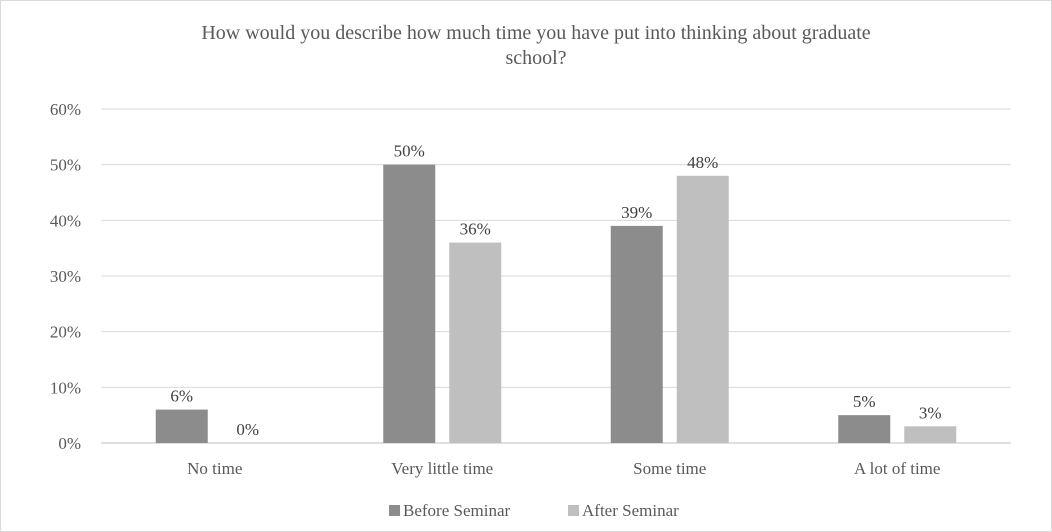 This screenshot has height=532, width=1052. What do you see at coordinates (456, 510) in the screenshot?
I see `legend-label: Before Seminar` at bounding box center [456, 510].